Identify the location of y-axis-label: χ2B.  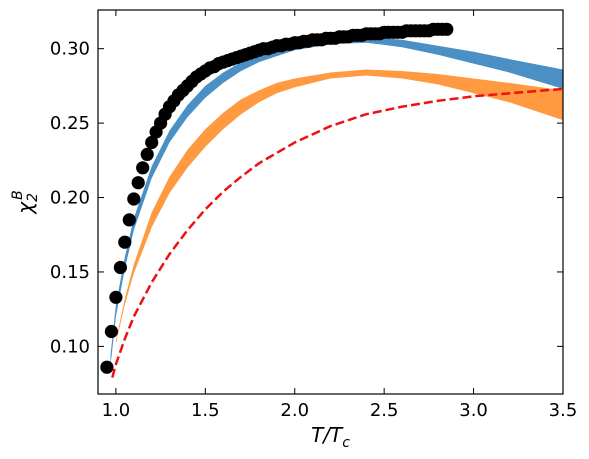
(25, 202).